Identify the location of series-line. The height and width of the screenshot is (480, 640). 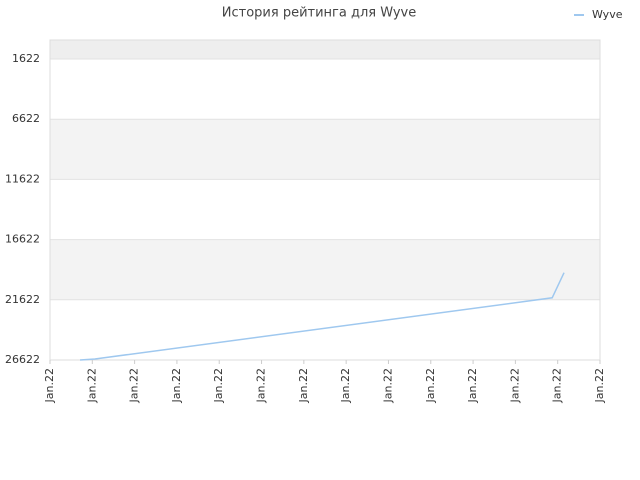
(322, 316).